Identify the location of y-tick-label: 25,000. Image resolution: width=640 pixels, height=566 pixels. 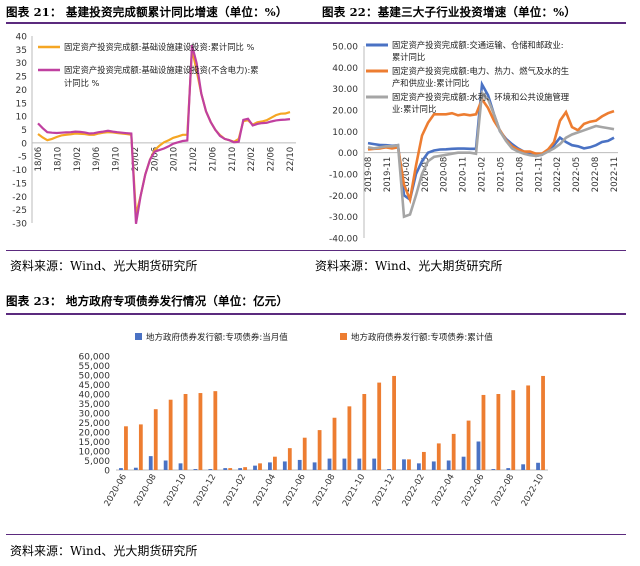
(95, 424).